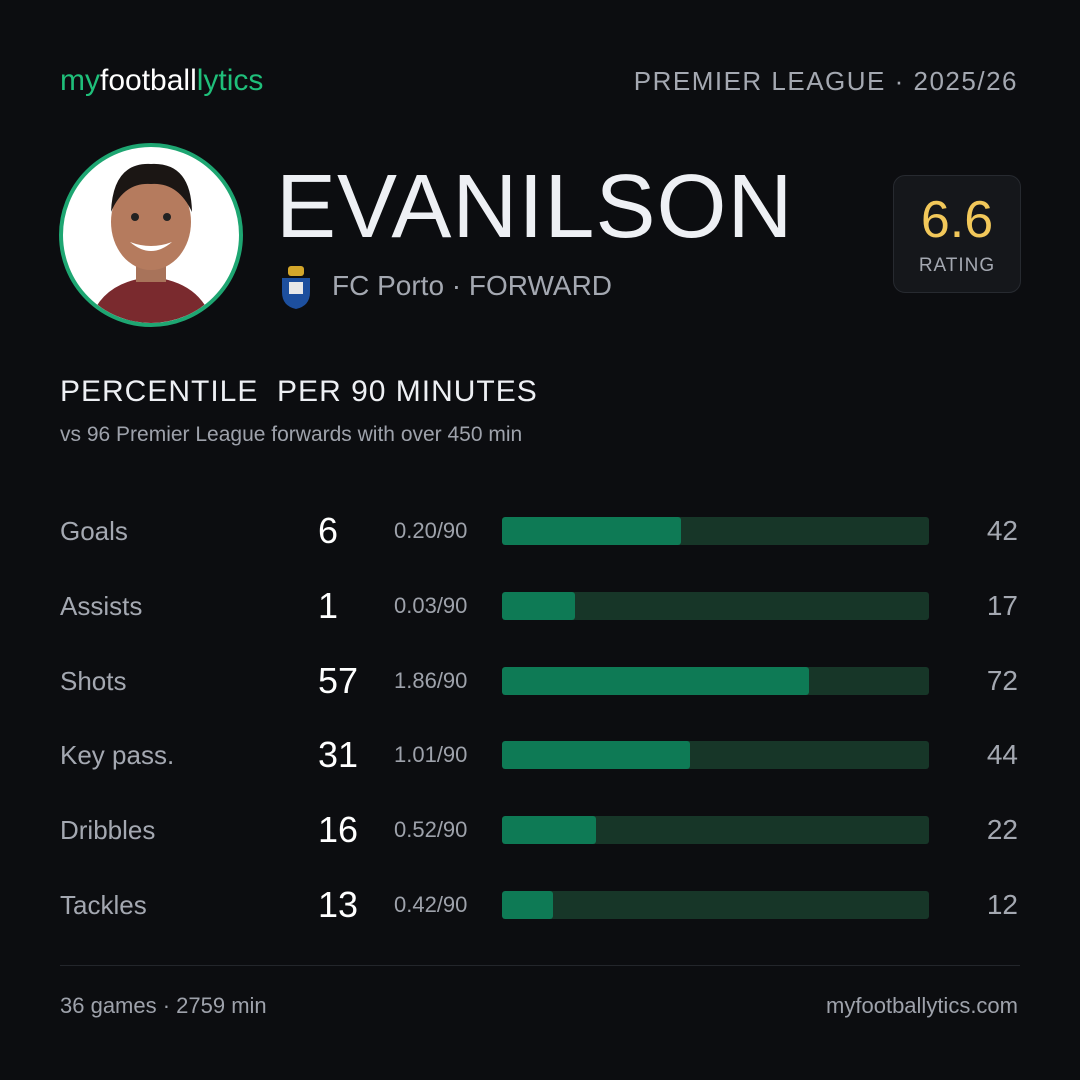  I want to click on rating-label: RATING, so click(957, 265).